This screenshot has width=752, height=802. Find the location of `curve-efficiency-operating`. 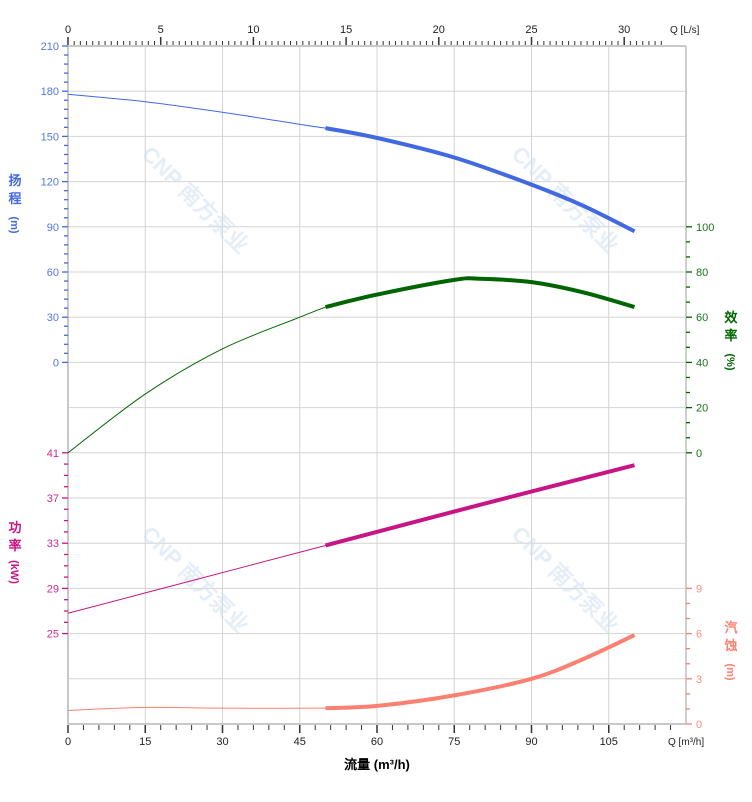

curve-efficiency-operating is located at coordinates (480, 292).